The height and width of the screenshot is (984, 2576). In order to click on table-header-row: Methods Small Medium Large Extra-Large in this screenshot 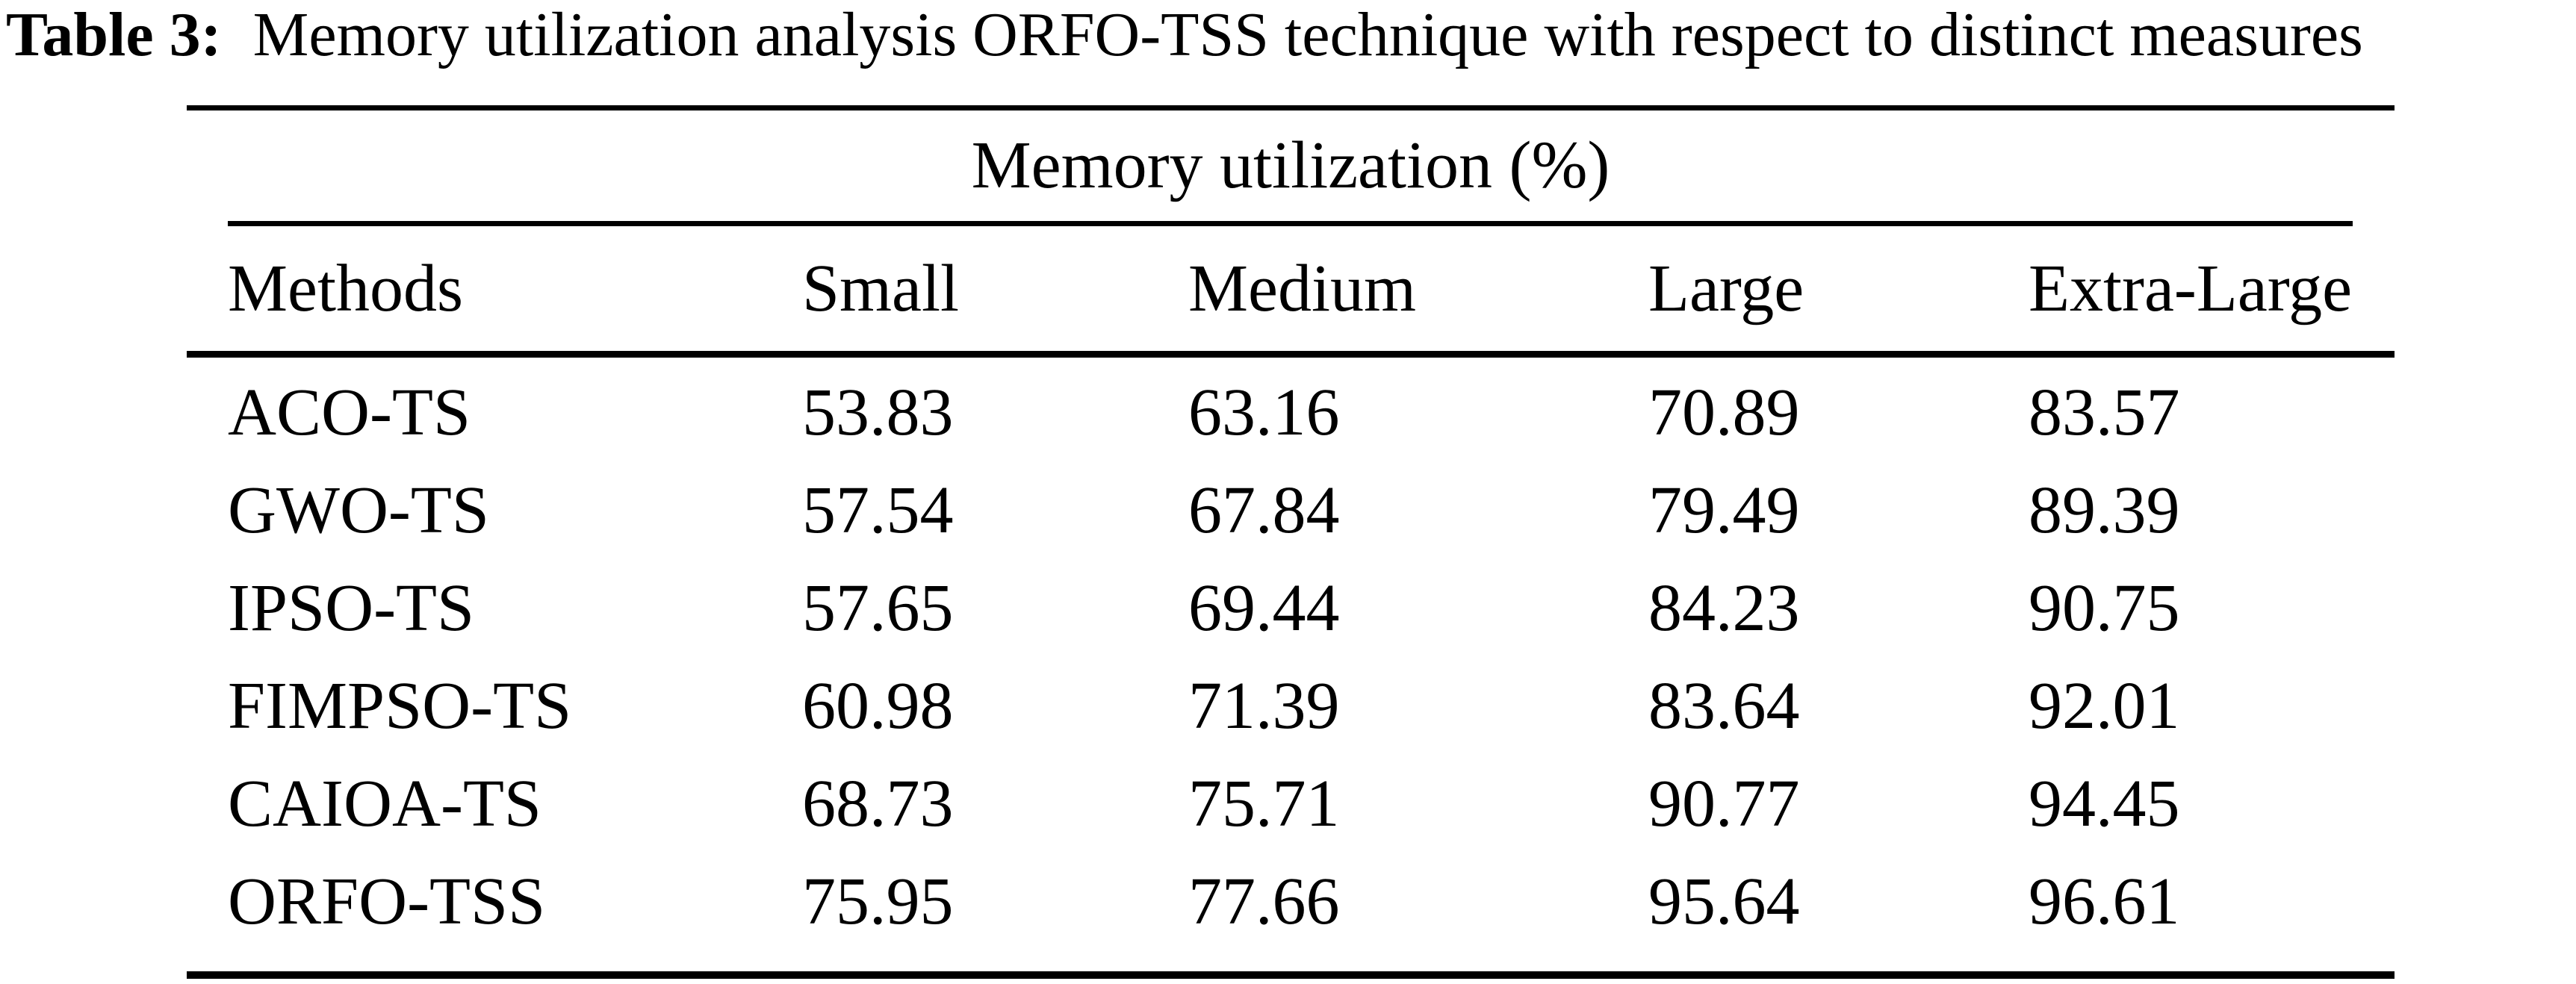, I will do `click(1288, 293)`.